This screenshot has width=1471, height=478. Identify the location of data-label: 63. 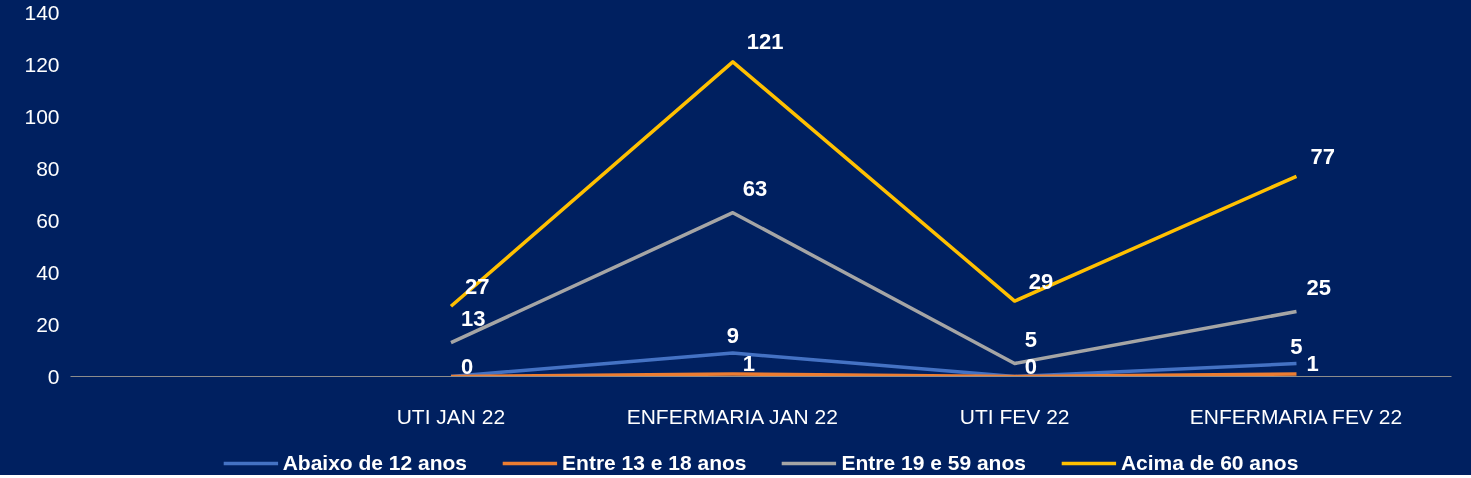
(755, 189).